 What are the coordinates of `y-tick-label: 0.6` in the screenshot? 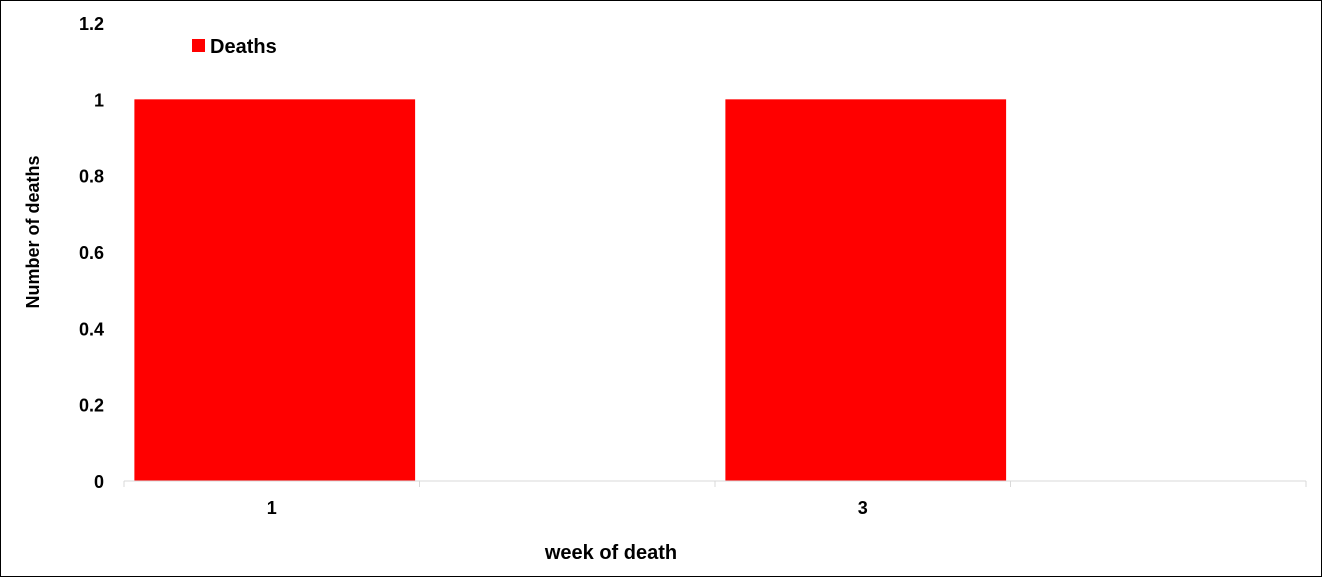 It's located at (91, 253).